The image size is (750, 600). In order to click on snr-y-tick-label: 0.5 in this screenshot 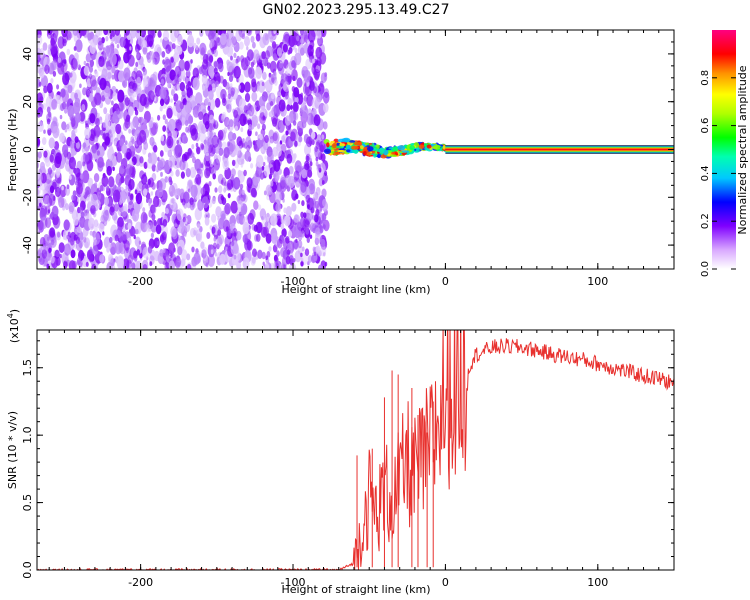, I will do `click(27, 503)`.